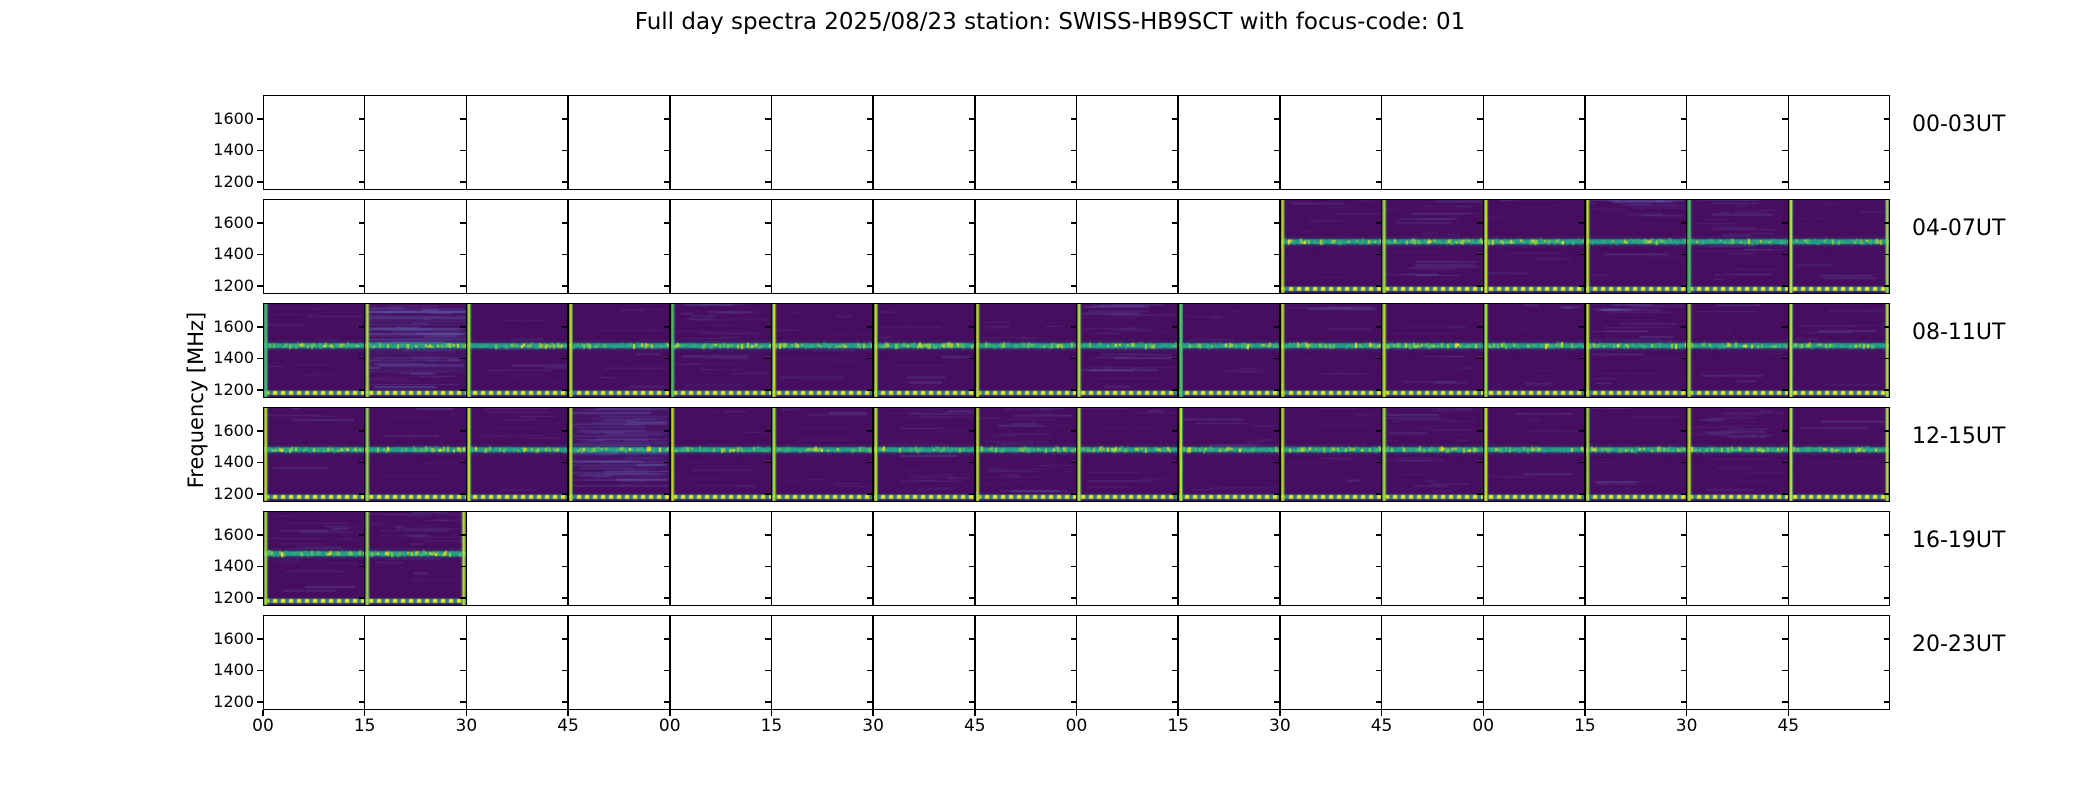 The height and width of the screenshot is (800, 2100). I want to click on x-tick-label: 45, so click(1381, 726).